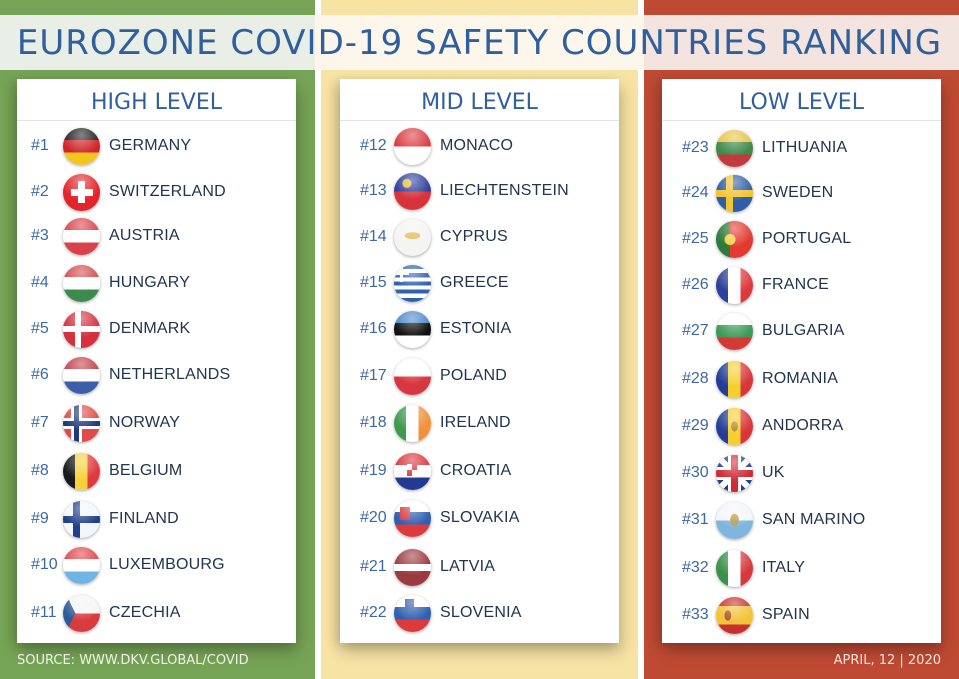 This screenshot has height=679, width=959. What do you see at coordinates (734, 615) in the screenshot?
I see `spain-flag-icon` at bounding box center [734, 615].